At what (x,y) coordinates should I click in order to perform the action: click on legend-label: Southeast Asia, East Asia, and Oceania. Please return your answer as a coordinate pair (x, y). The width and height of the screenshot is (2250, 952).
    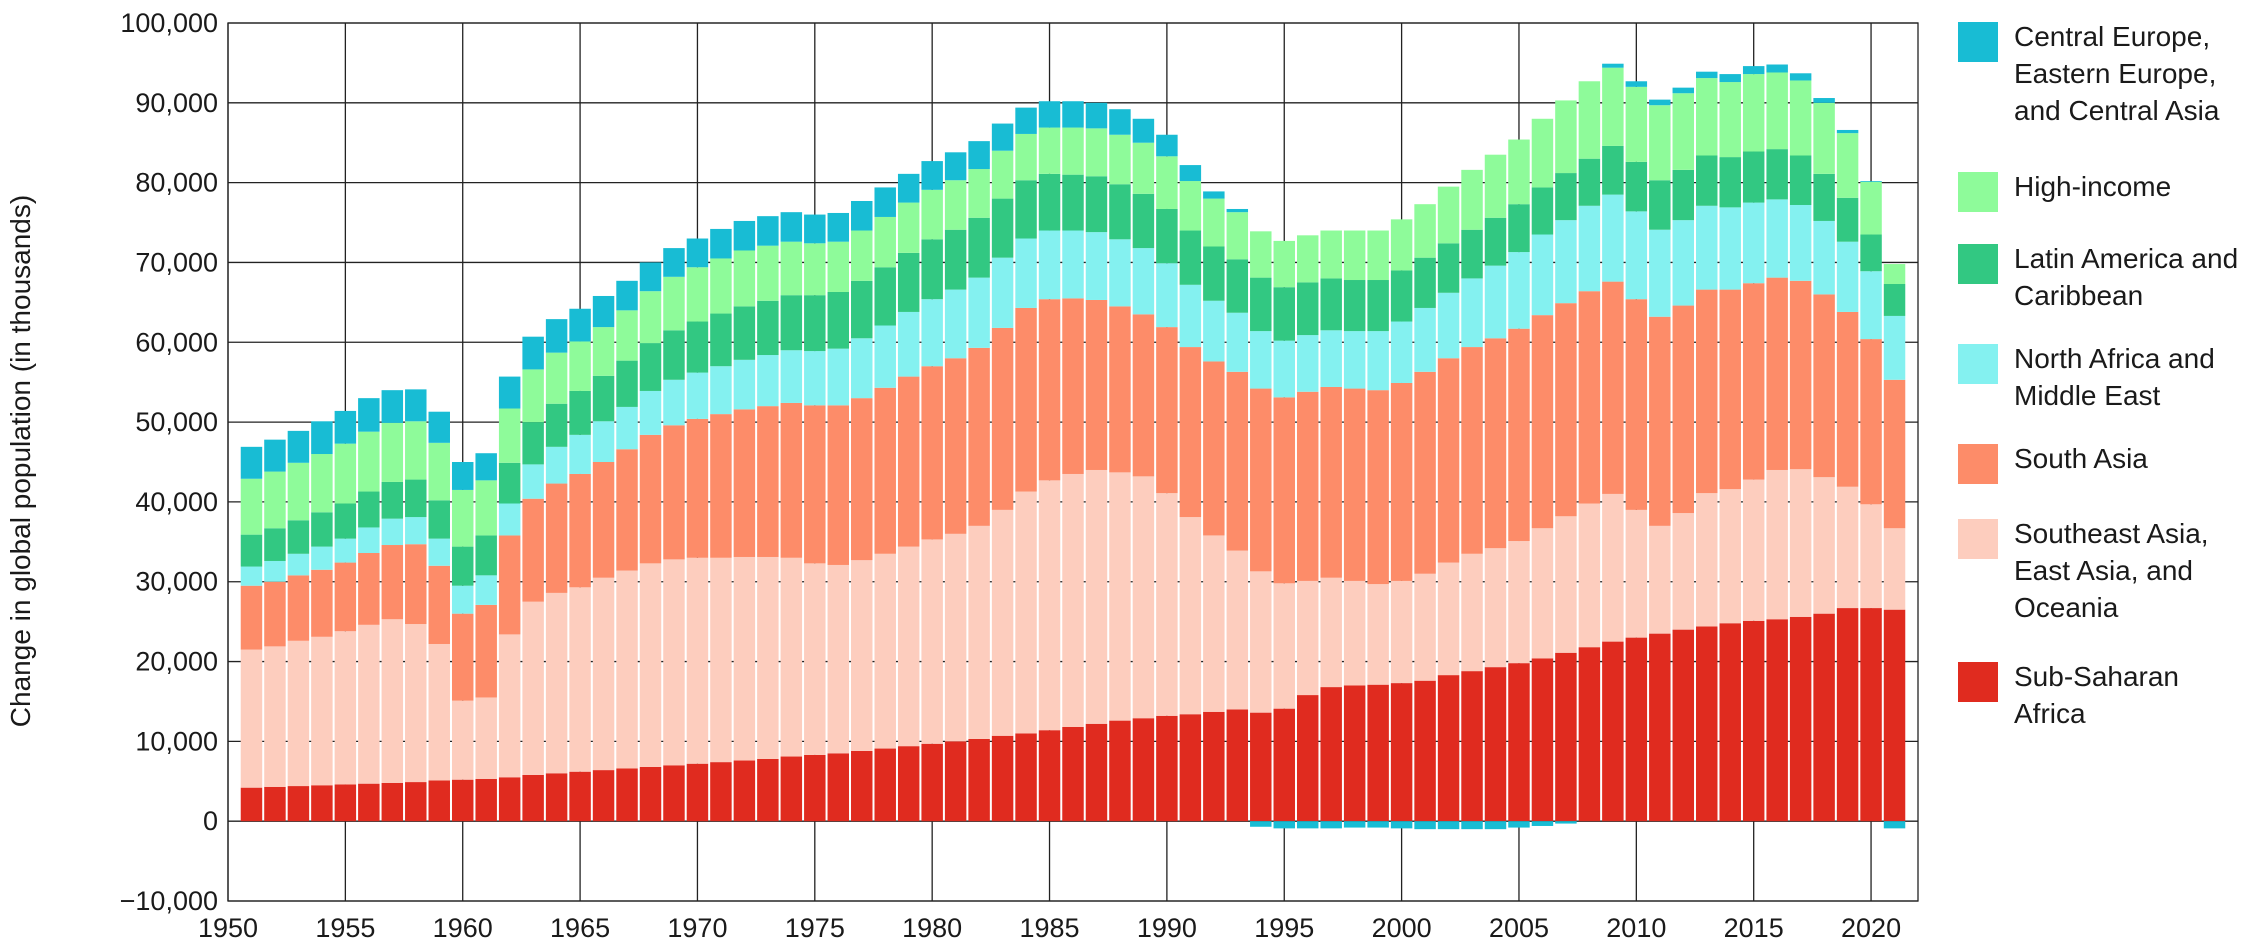
    Looking at the image, I should click on (2111, 570).